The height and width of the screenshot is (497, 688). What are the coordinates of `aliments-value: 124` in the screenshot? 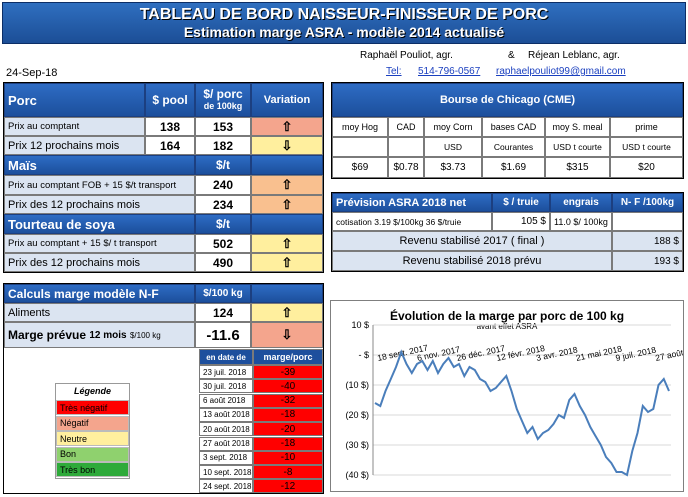 It's located at (223, 312).